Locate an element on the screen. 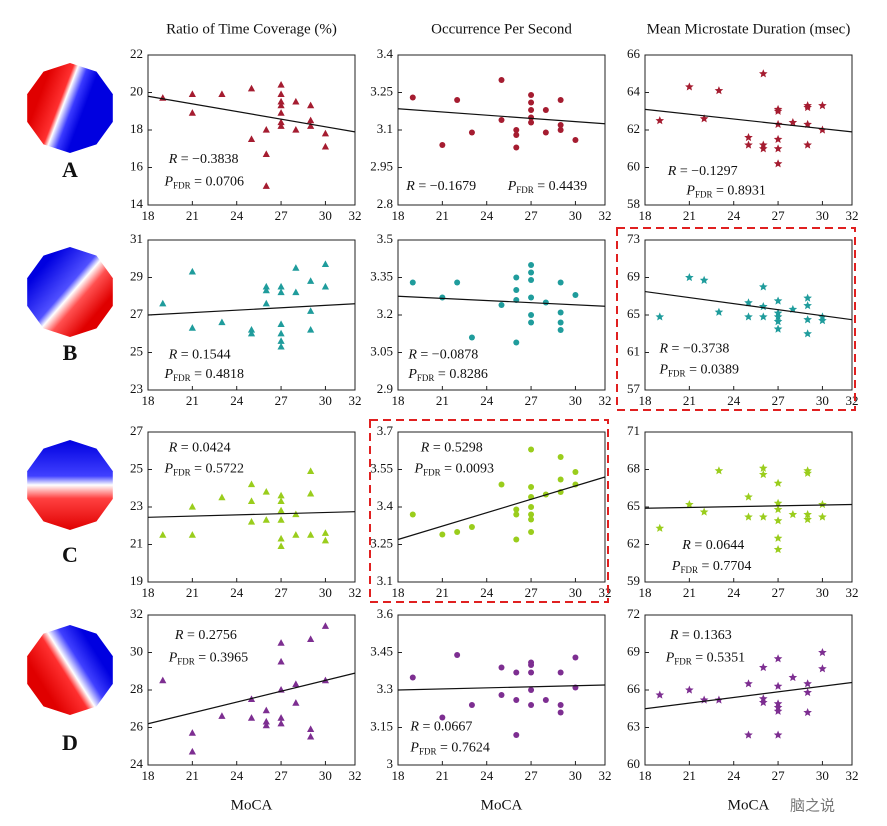  y-tick-label: 3.4 is located at coordinates (385, 53).